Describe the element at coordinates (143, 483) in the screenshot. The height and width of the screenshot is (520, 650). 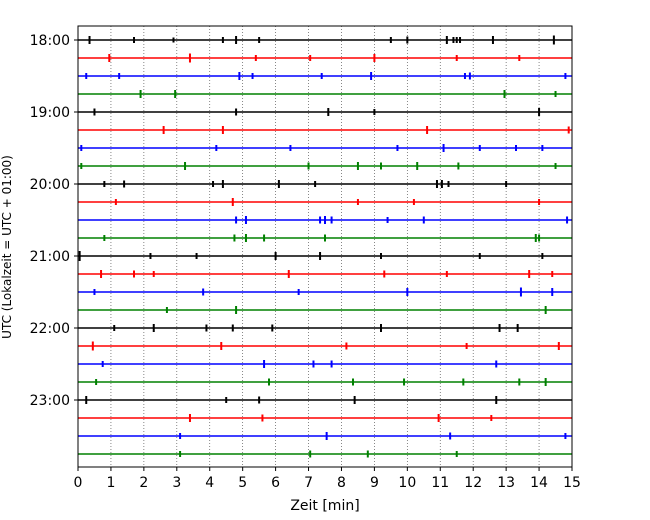
I see `x-tick-label: 2` at that location.